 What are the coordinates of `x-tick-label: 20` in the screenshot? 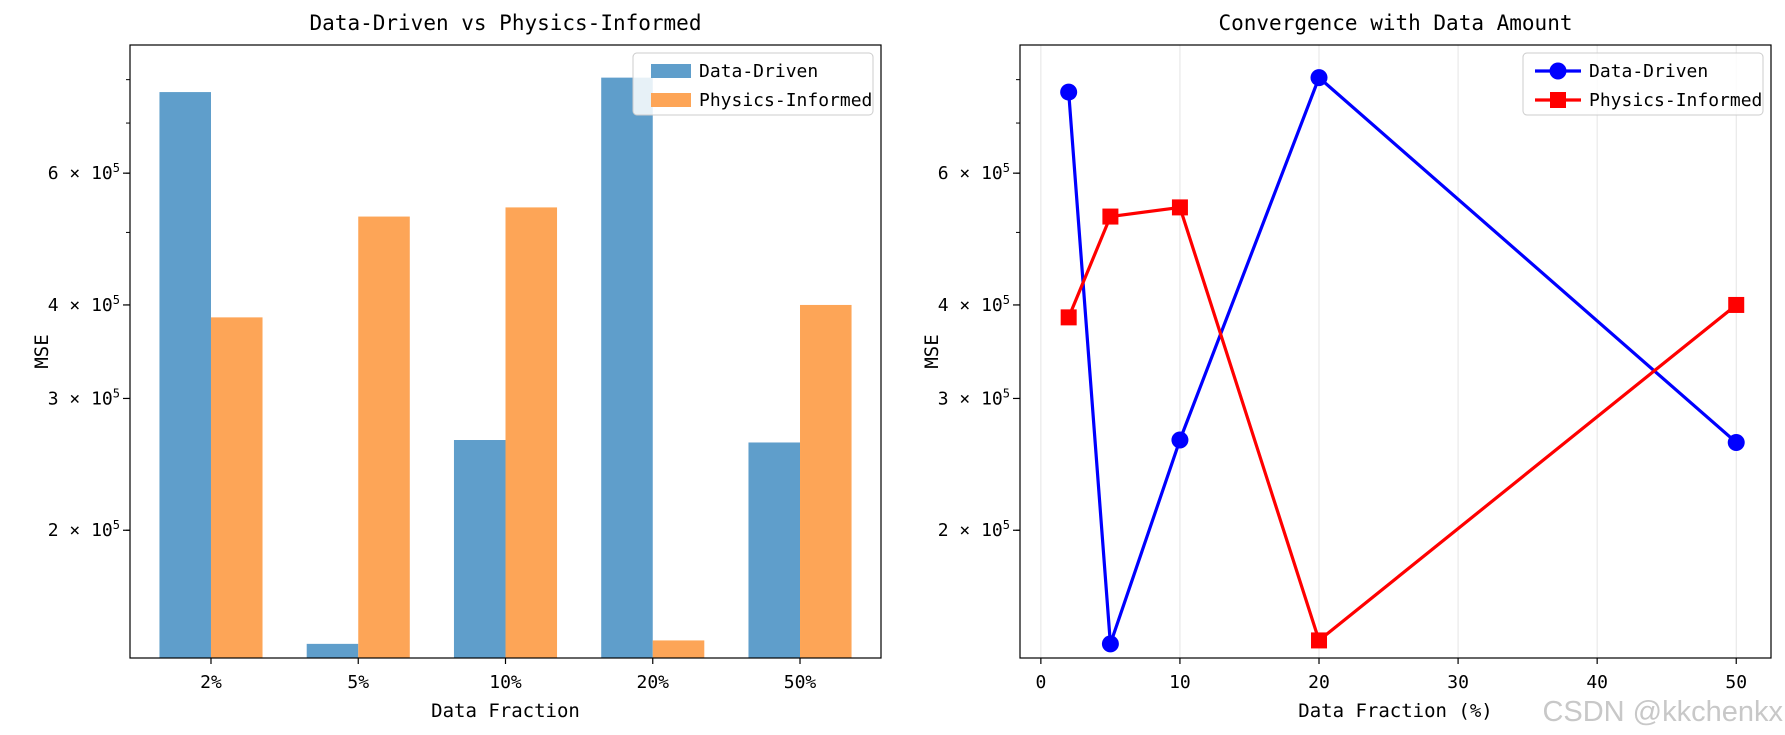 It's located at (1319, 682).